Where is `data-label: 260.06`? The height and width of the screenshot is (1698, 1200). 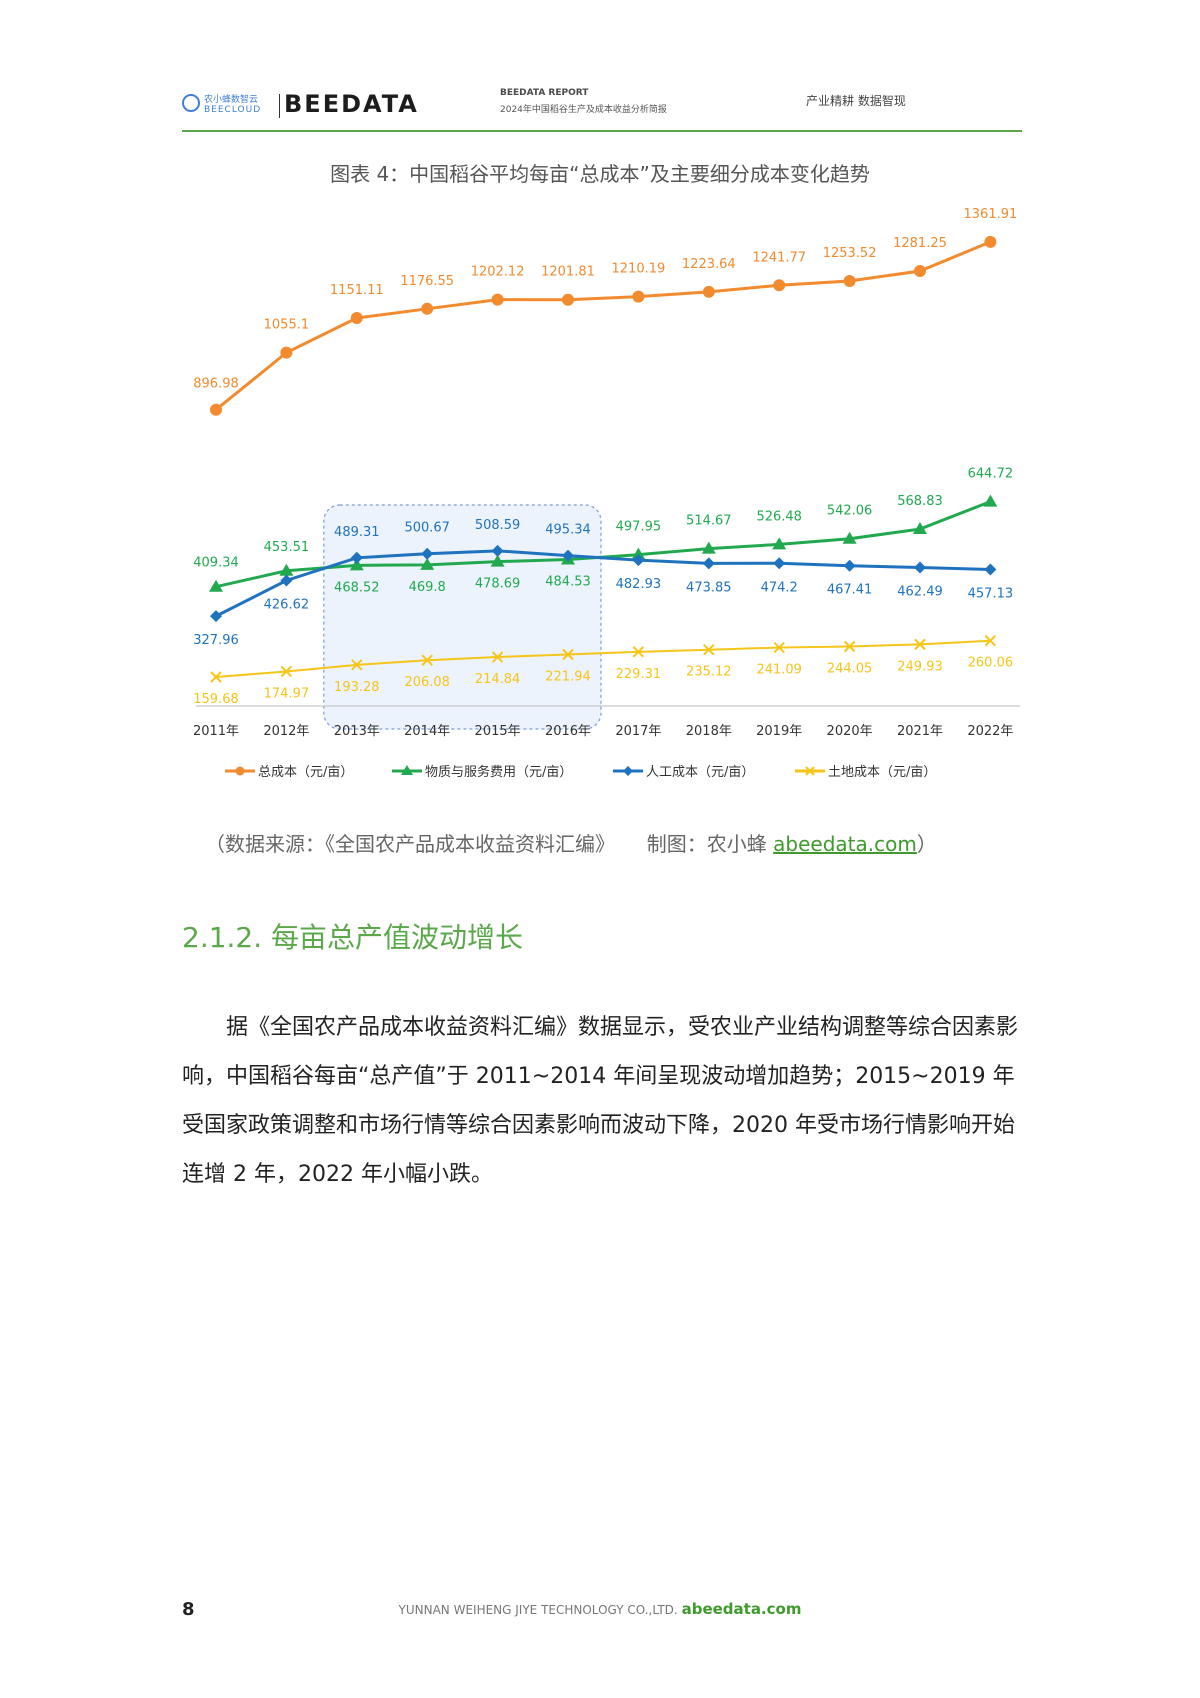
data-label: 260.06 is located at coordinates (991, 663).